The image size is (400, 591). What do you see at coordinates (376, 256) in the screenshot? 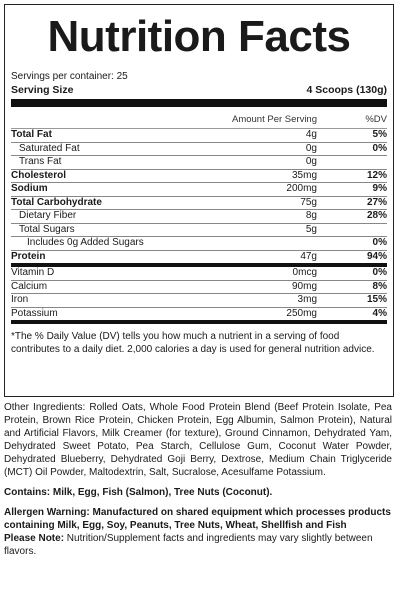
I see `nutrient-dv: 94%` at bounding box center [376, 256].